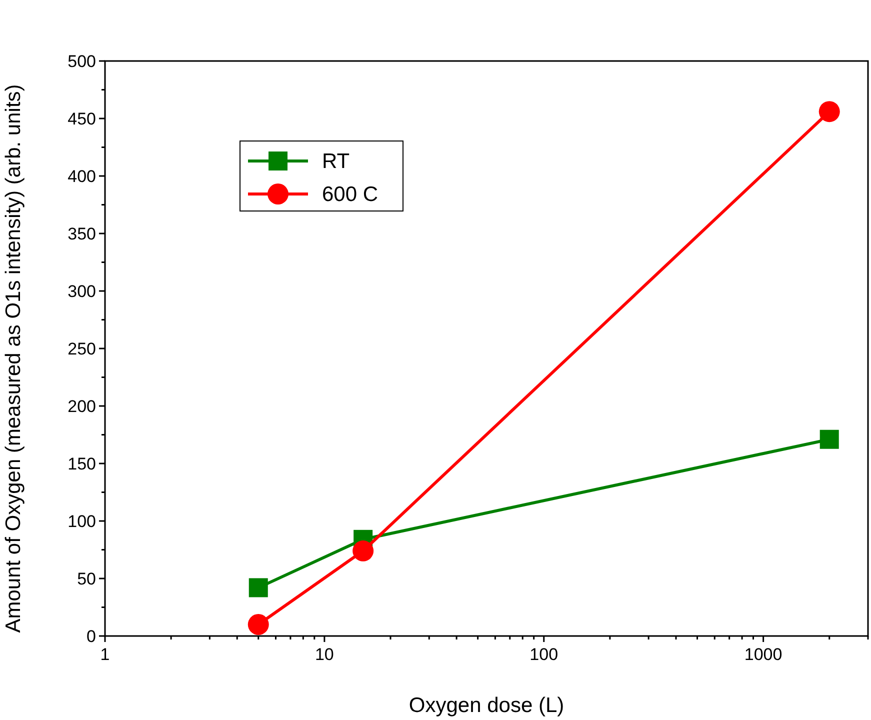 The image size is (871, 720). Describe the element at coordinates (105, 654) in the screenshot. I see `x-tick-label: 1` at that location.